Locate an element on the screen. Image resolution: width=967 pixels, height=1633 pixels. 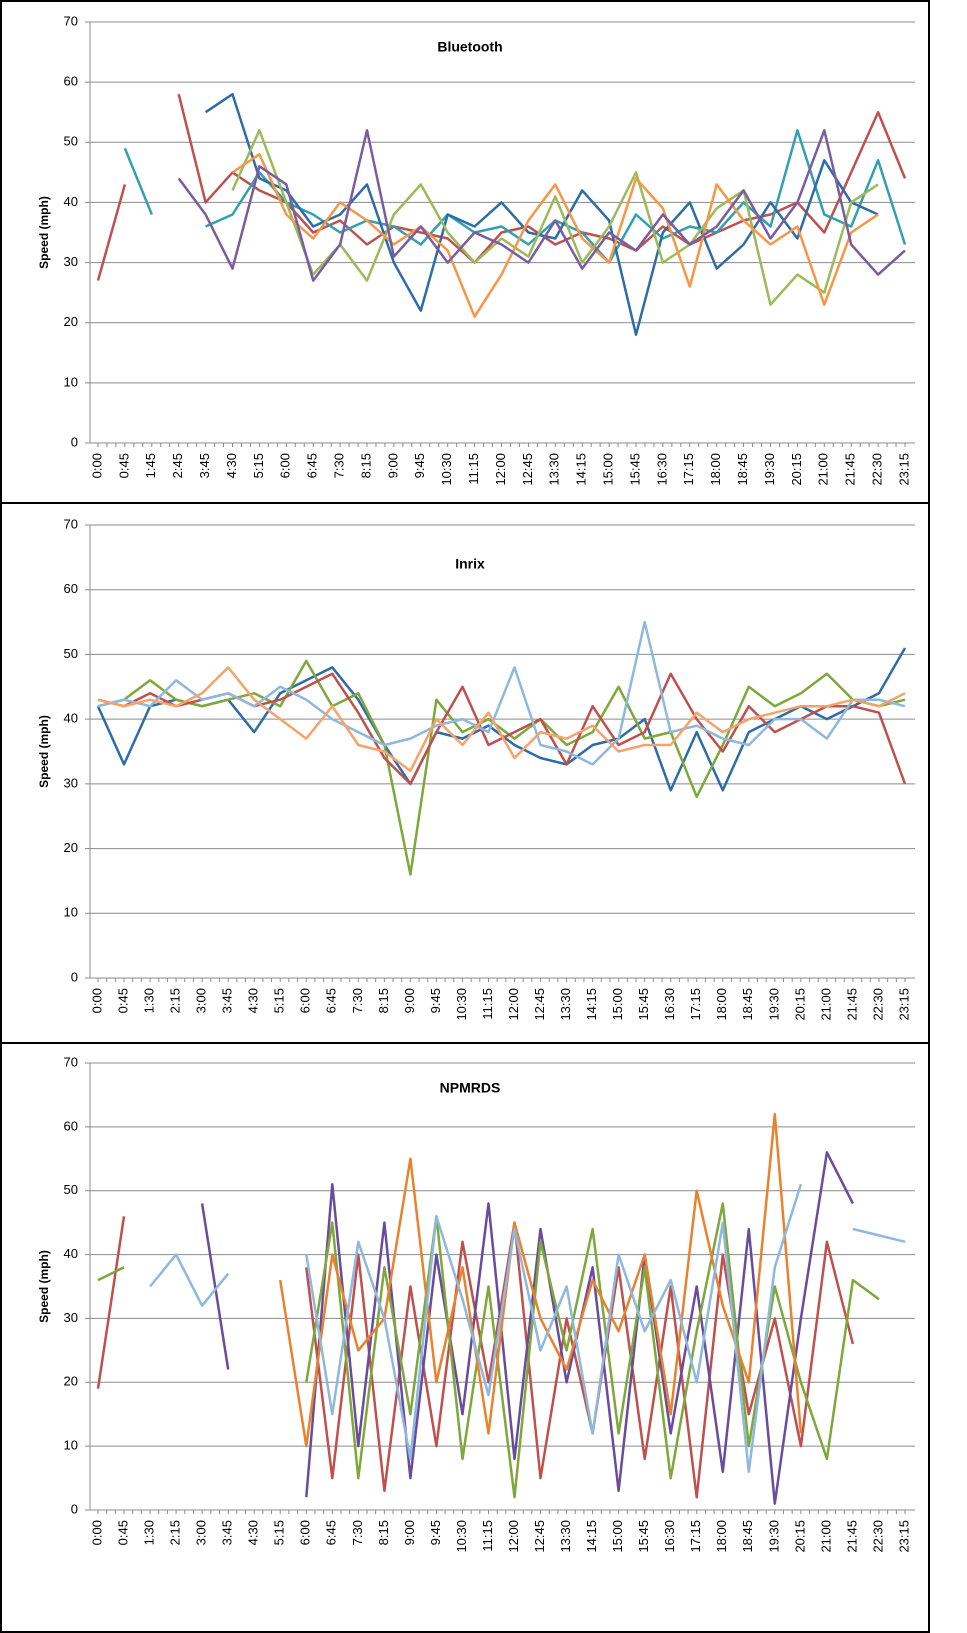
x-tick-label: 20:15 is located at coordinates (799, 1536).